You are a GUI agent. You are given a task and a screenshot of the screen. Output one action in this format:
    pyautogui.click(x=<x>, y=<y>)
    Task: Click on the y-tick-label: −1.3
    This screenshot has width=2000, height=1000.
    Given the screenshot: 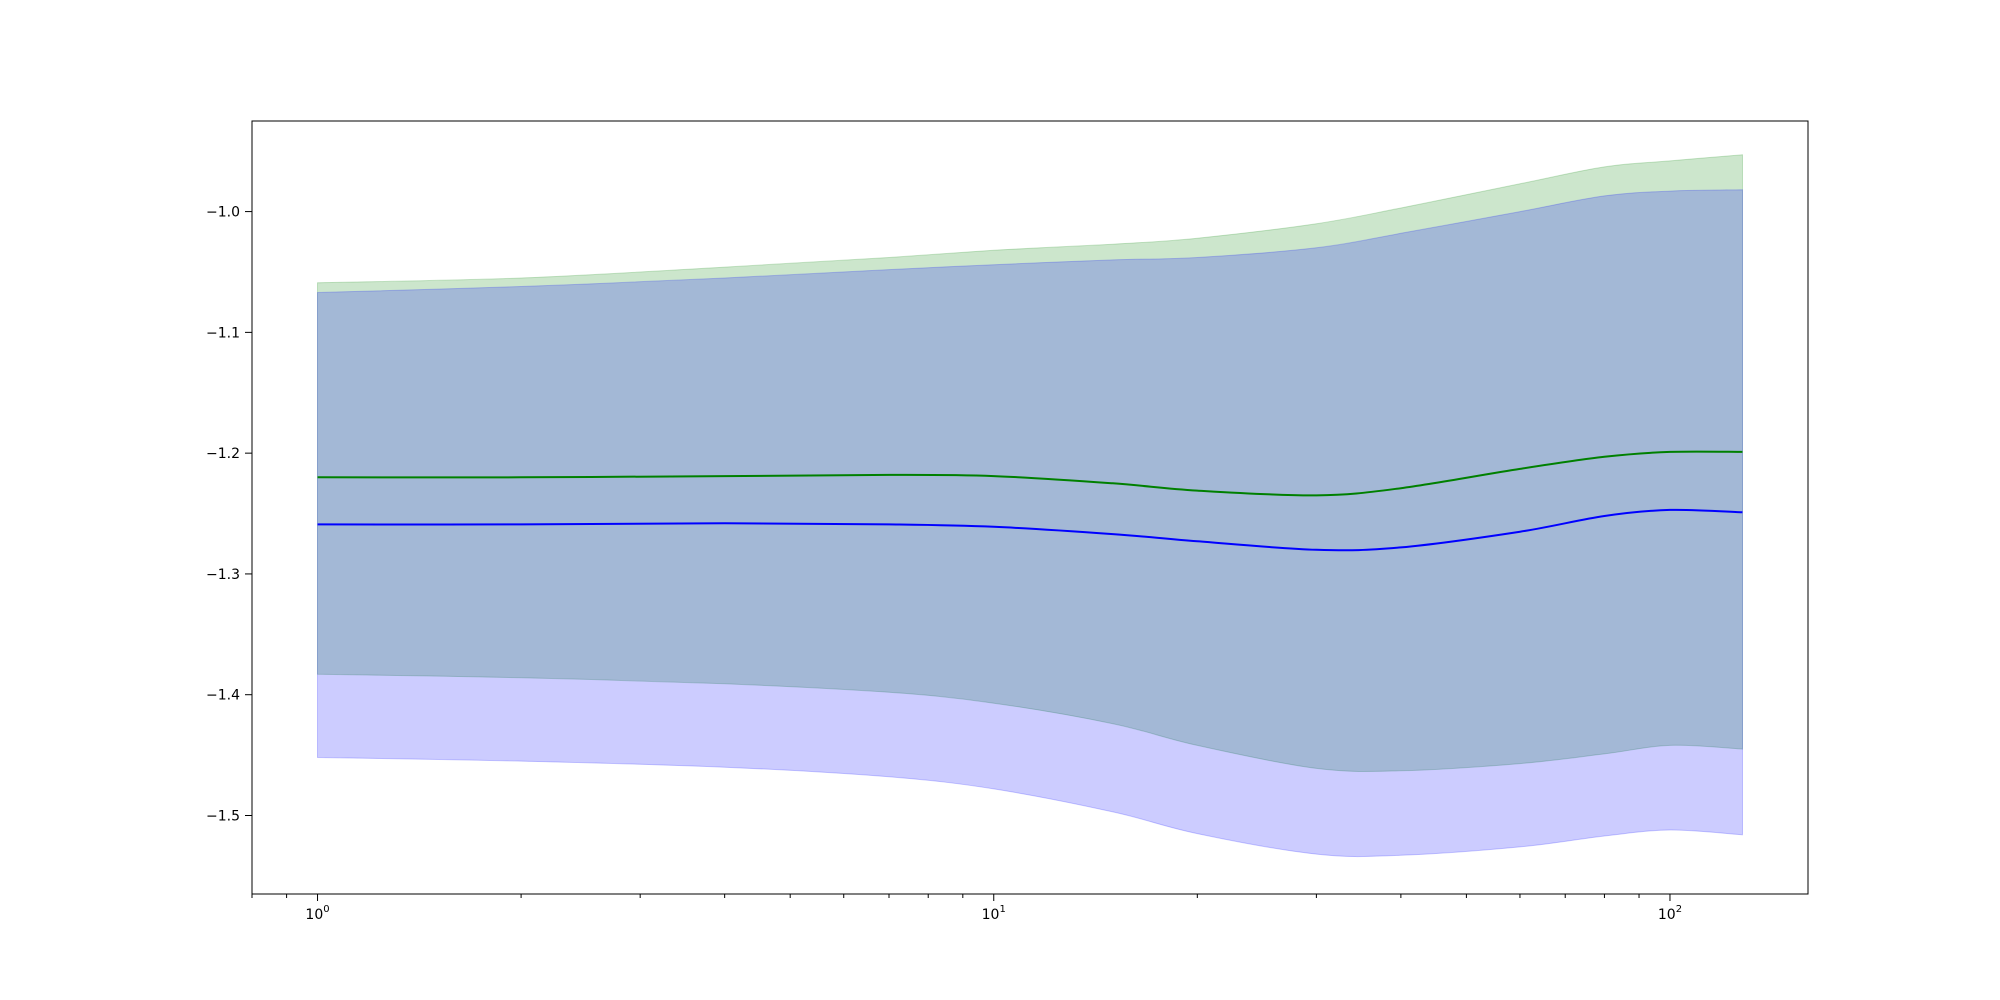 What is the action you would take?
    pyautogui.click(x=223, y=575)
    